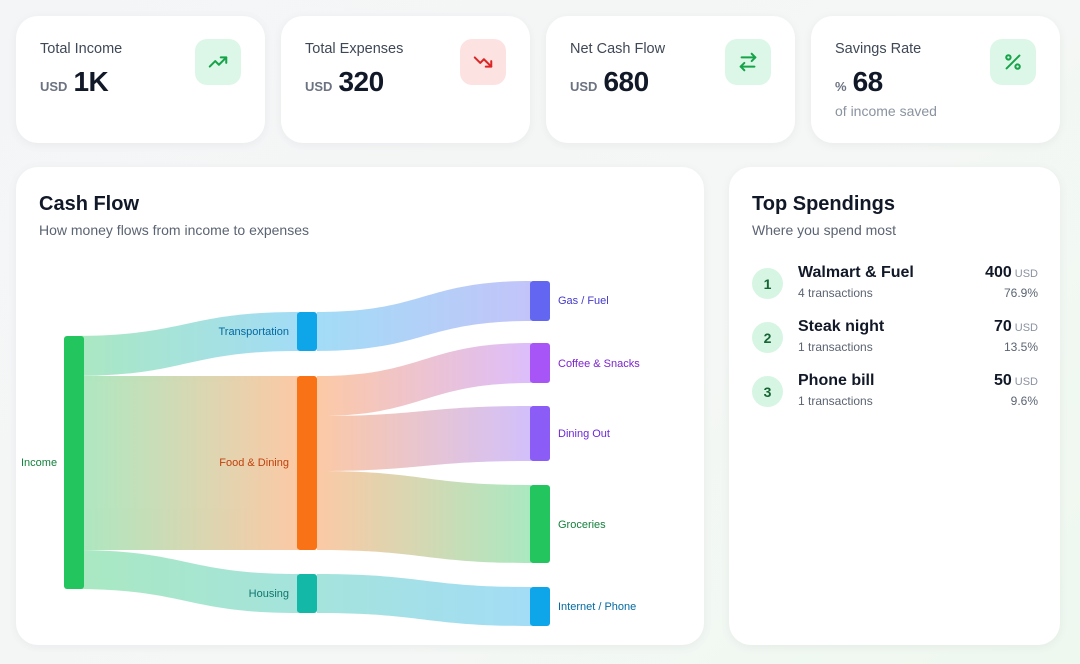 Image resolution: width=1080 pixels, height=664 pixels. What do you see at coordinates (1013, 62) in the screenshot?
I see `percent-icon` at bounding box center [1013, 62].